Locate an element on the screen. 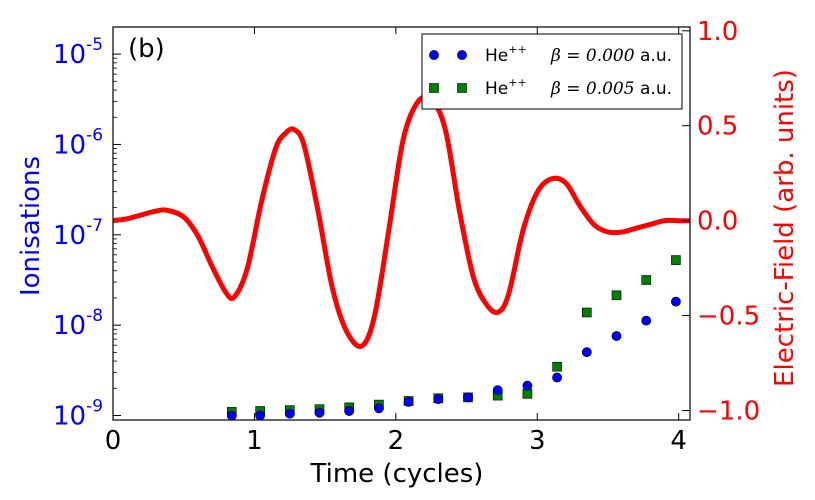 The width and height of the screenshot is (815, 500). tick-exponent: -7 is located at coordinates (94, 226).